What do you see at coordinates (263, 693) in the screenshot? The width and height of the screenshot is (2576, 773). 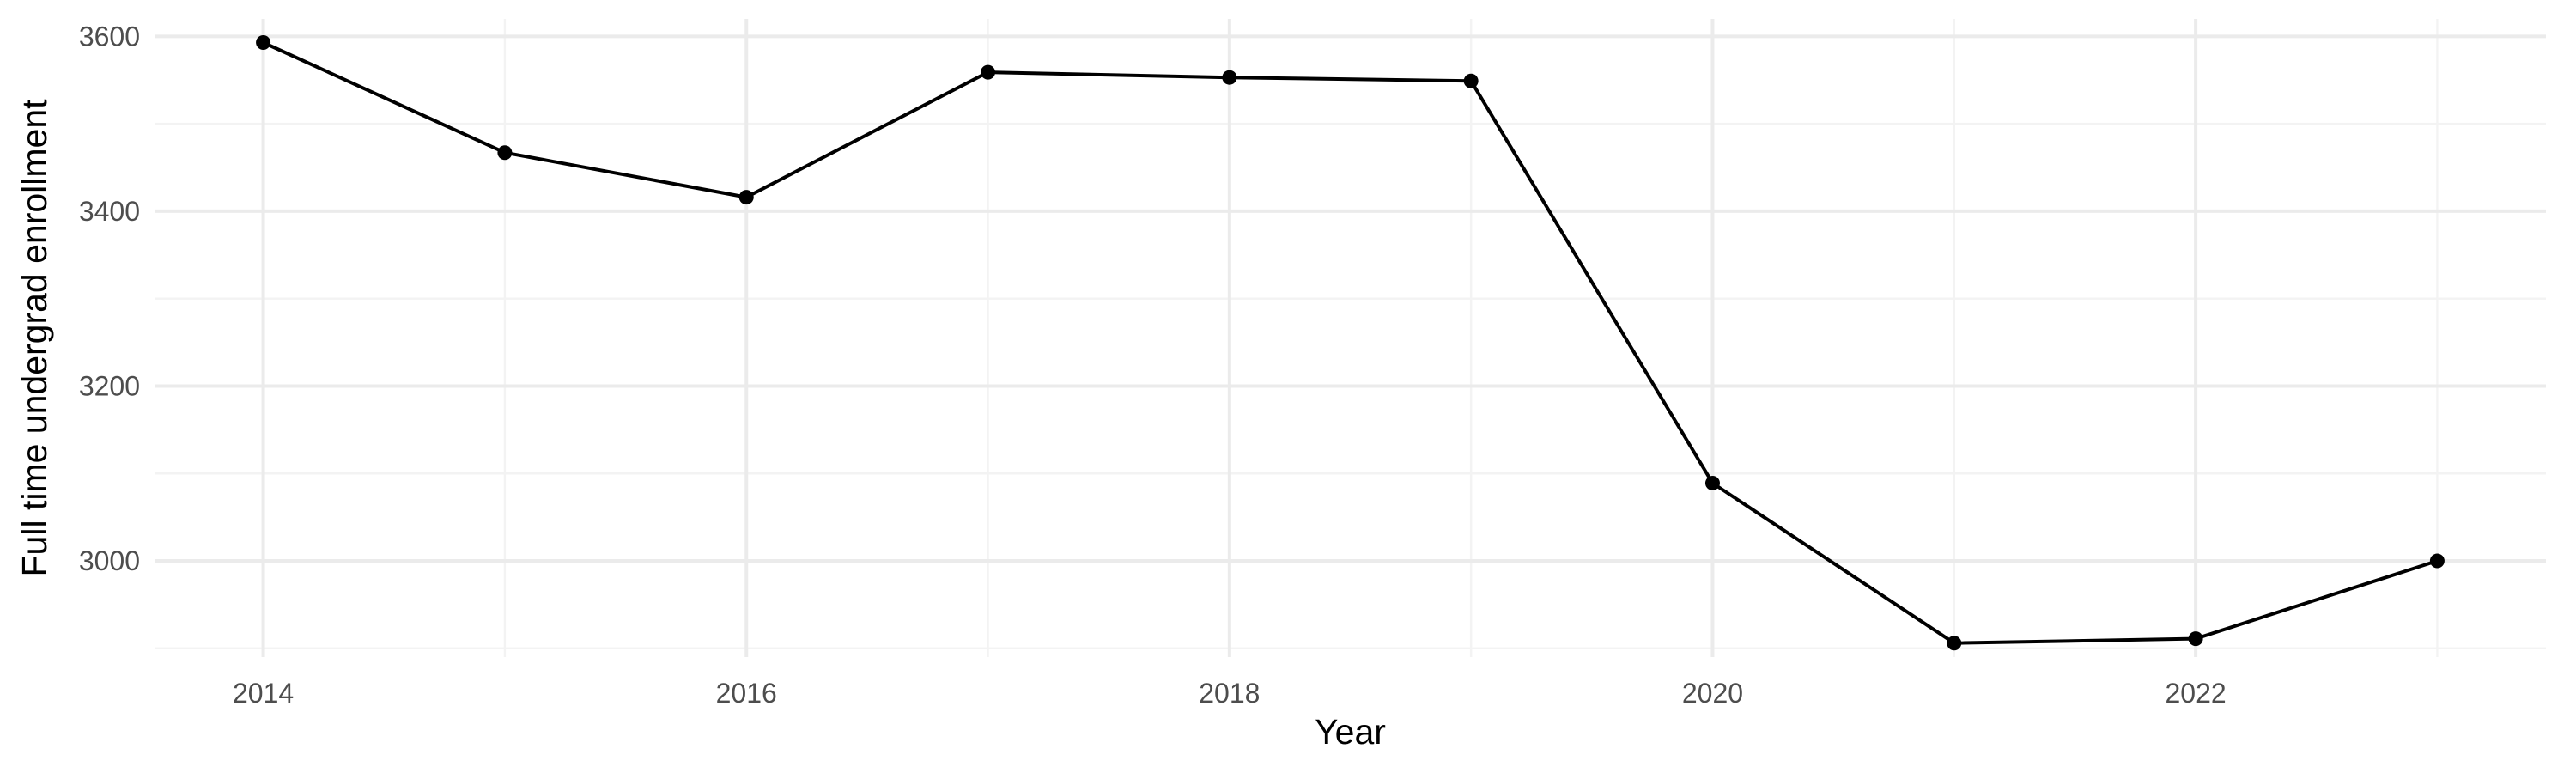 I see `x-tick-label: 2014` at bounding box center [263, 693].